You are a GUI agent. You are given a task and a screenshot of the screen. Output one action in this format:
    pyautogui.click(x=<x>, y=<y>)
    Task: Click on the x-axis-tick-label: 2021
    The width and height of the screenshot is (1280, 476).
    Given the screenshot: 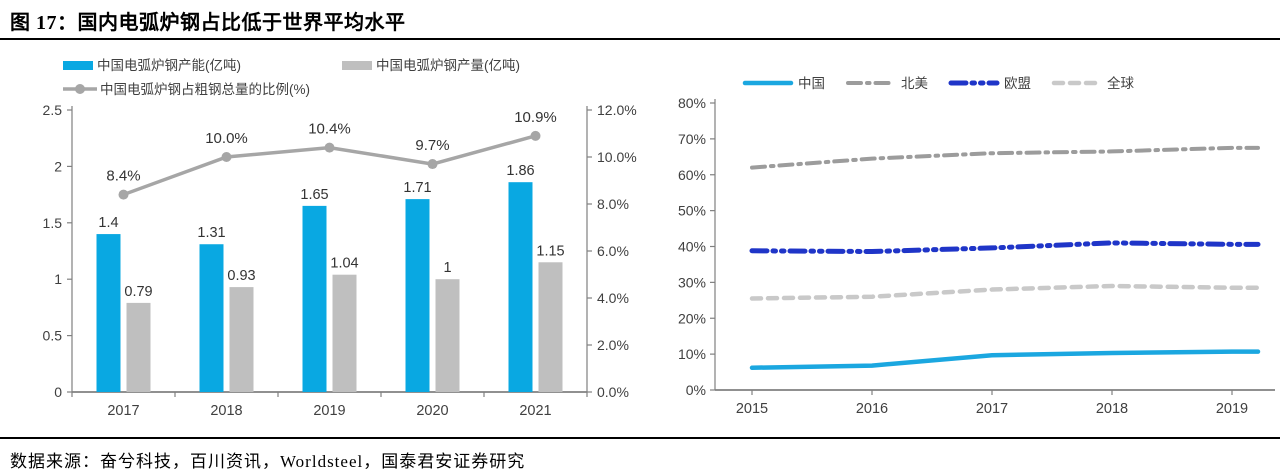 What is the action you would take?
    pyautogui.click(x=535, y=411)
    